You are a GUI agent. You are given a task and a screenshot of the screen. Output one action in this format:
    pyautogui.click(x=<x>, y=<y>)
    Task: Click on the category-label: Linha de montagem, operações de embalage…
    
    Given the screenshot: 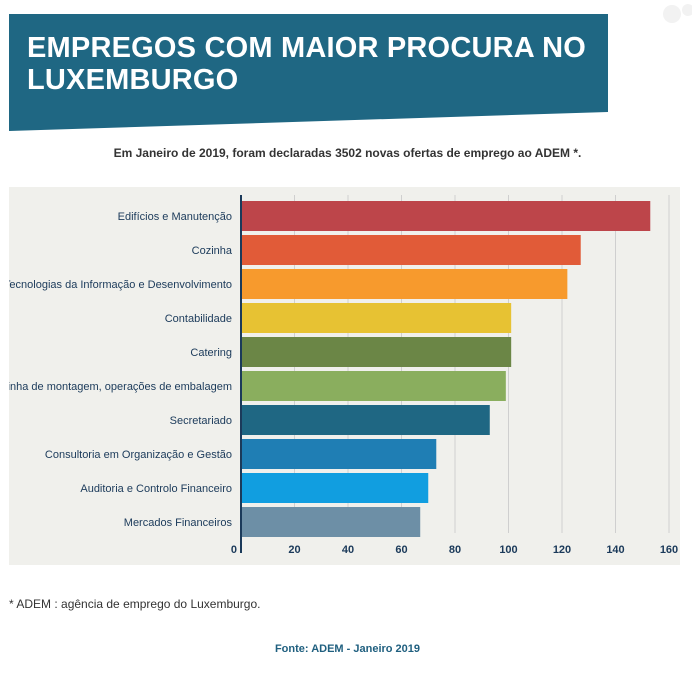 What is the action you would take?
    pyautogui.click(x=120, y=387)
    